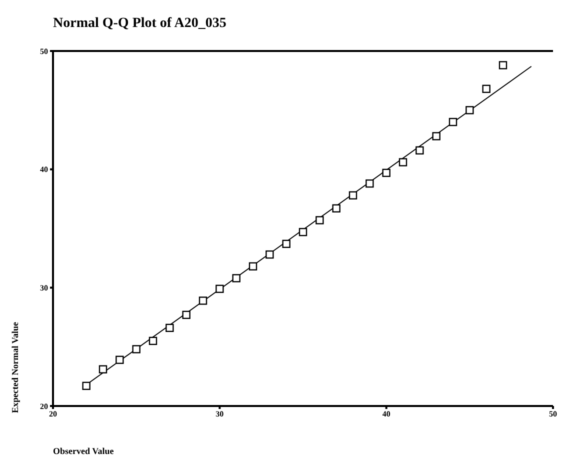 The width and height of the screenshot is (575, 474). What do you see at coordinates (44, 288) in the screenshot?
I see `y-tick-label: 30` at bounding box center [44, 288].